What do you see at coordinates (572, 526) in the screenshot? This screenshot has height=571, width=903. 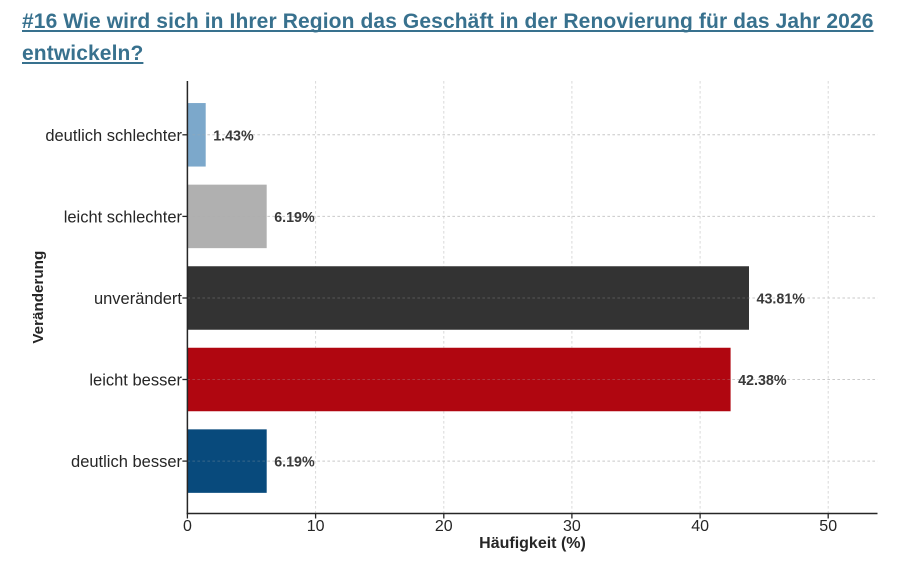 I see `svg-text: 30` at bounding box center [572, 526].